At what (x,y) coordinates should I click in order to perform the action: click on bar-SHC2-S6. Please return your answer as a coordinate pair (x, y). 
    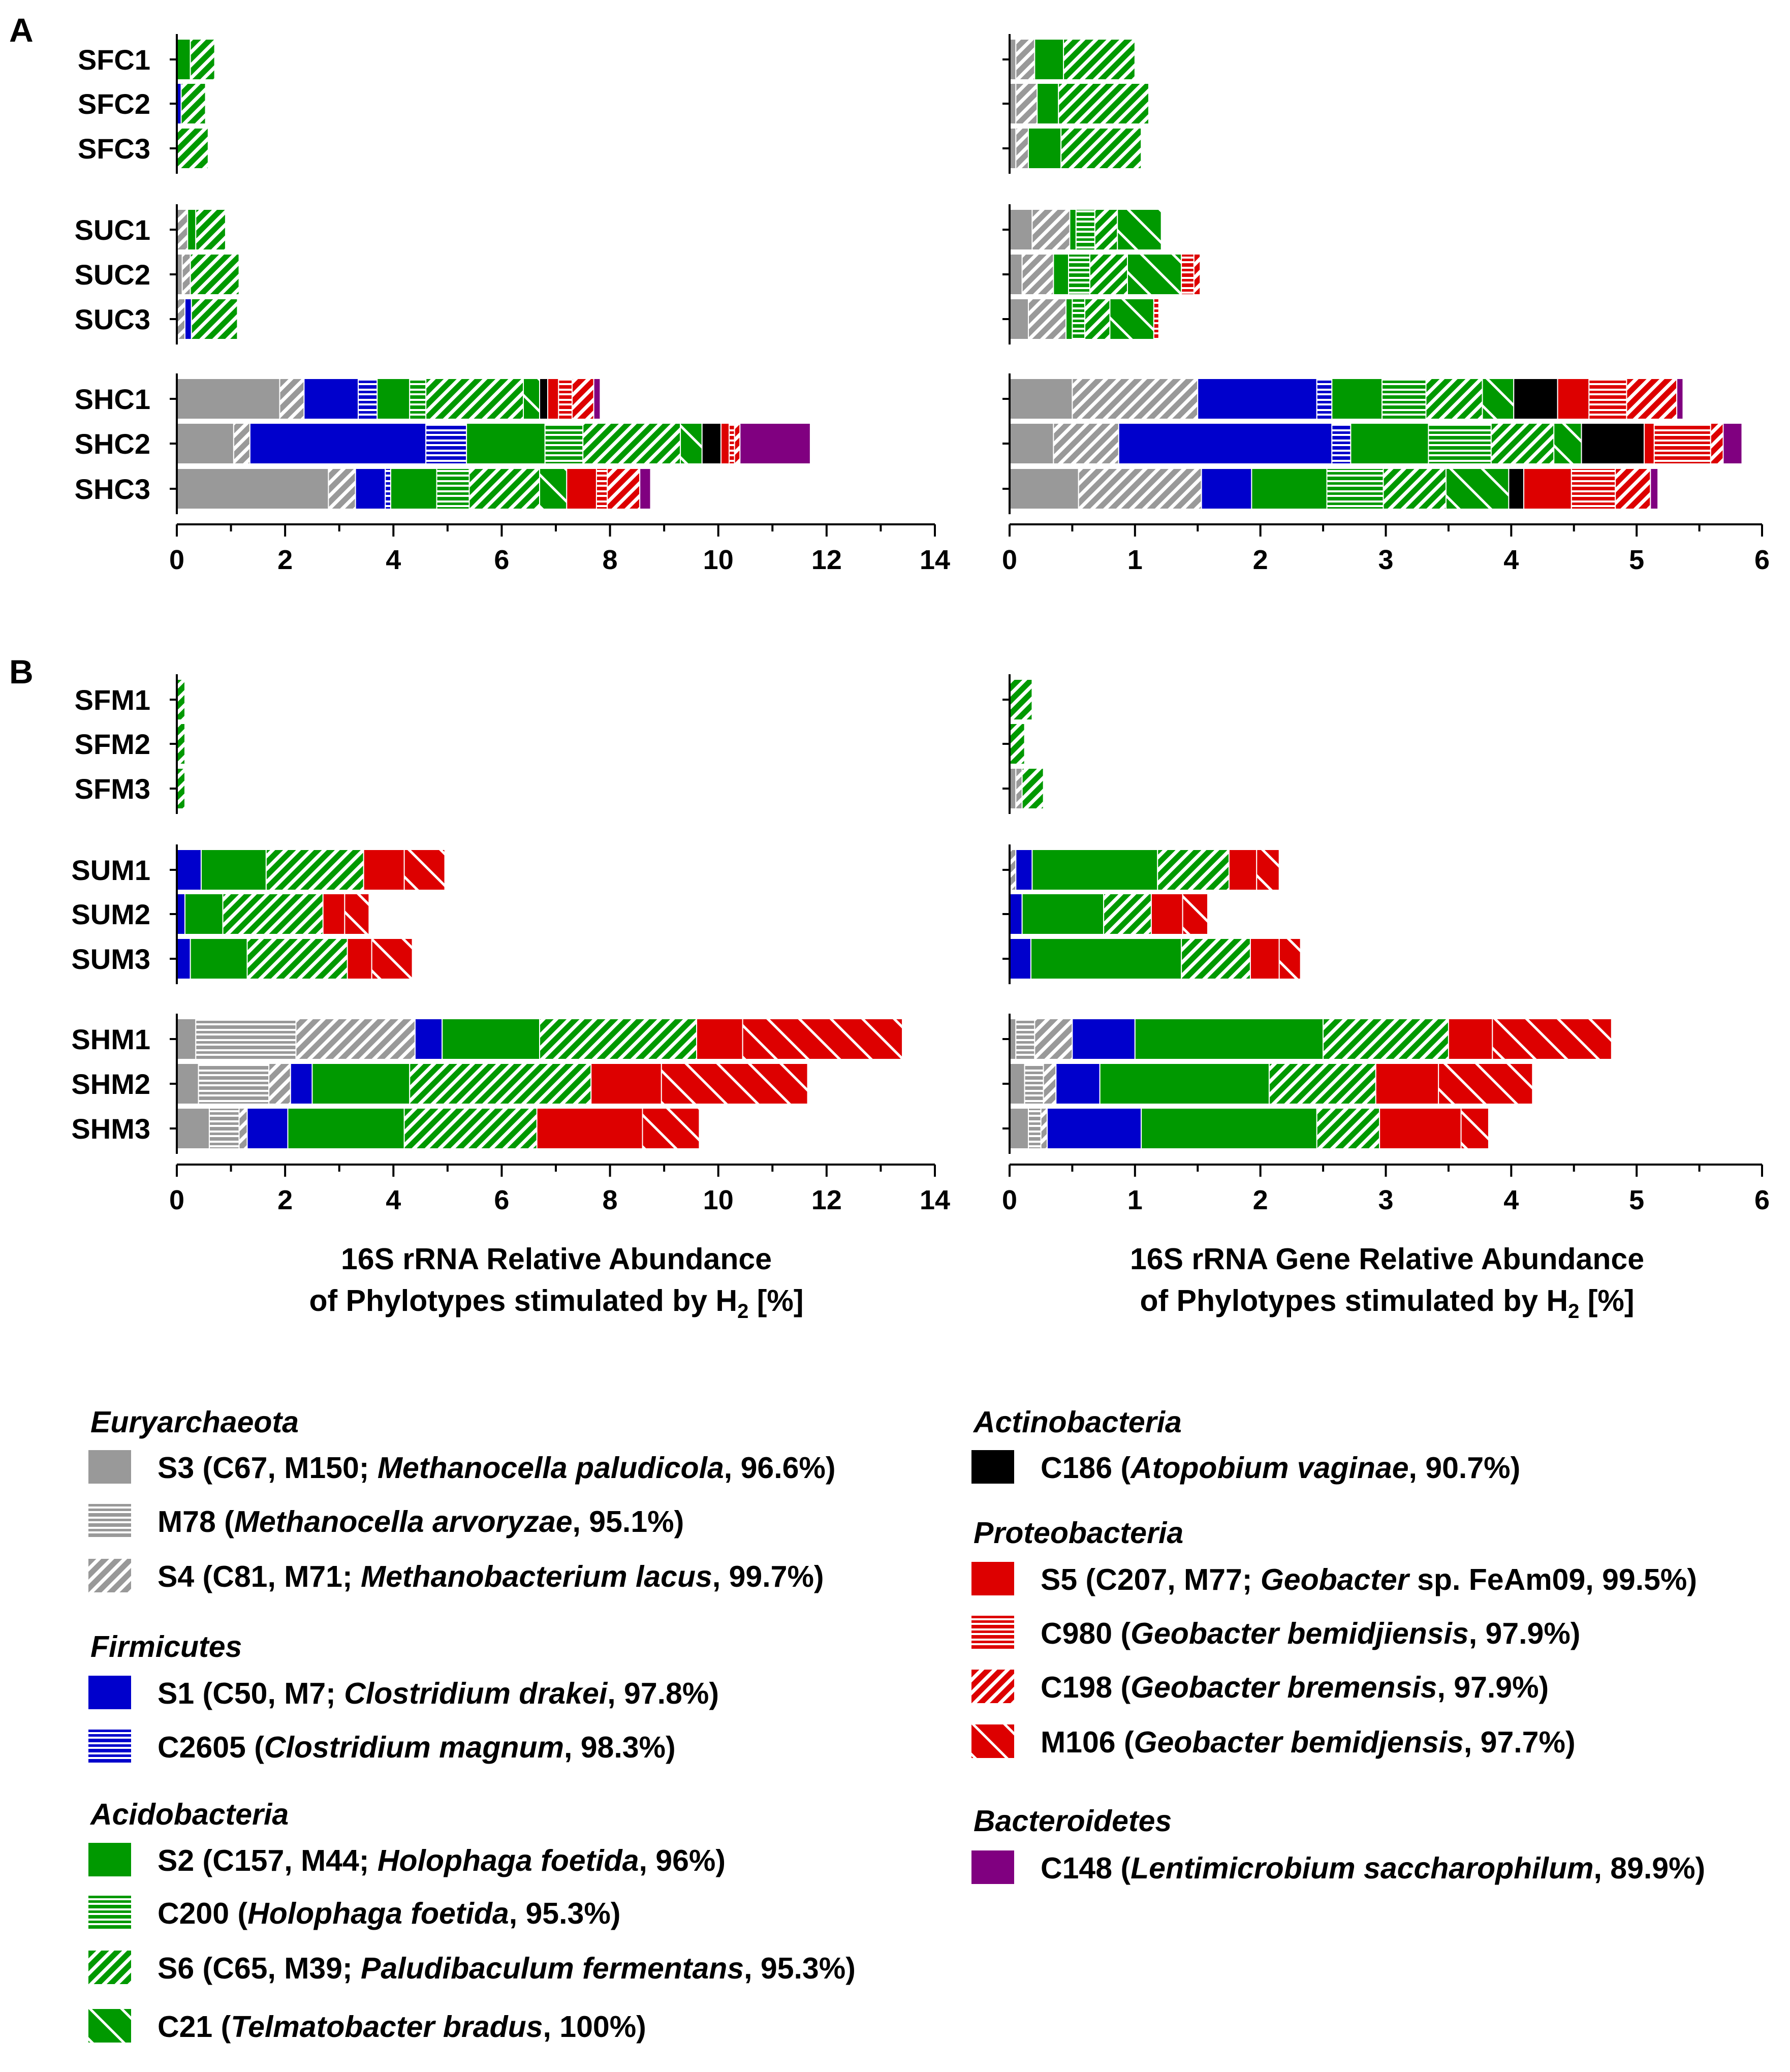
    Looking at the image, I should click on (631, 443).